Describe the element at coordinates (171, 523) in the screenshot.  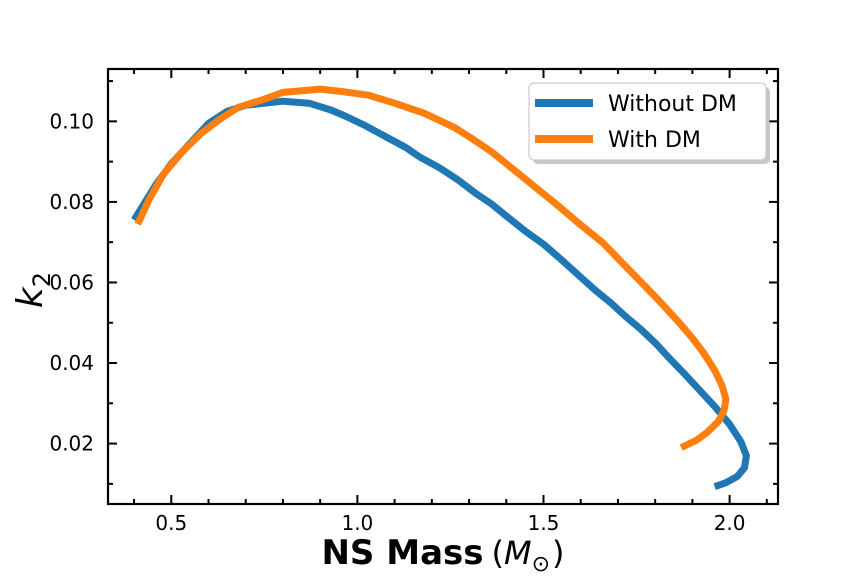
I see `x-tick-label: 0.5` at that location.